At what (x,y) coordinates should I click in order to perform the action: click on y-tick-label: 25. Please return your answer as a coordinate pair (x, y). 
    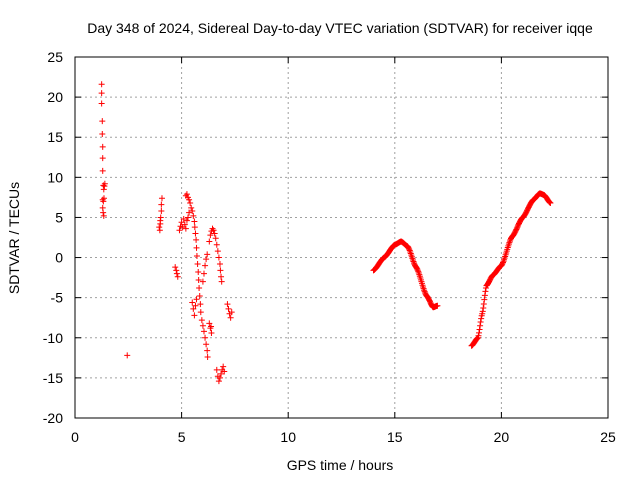
    Looking at the image, I should click on (55, 57).